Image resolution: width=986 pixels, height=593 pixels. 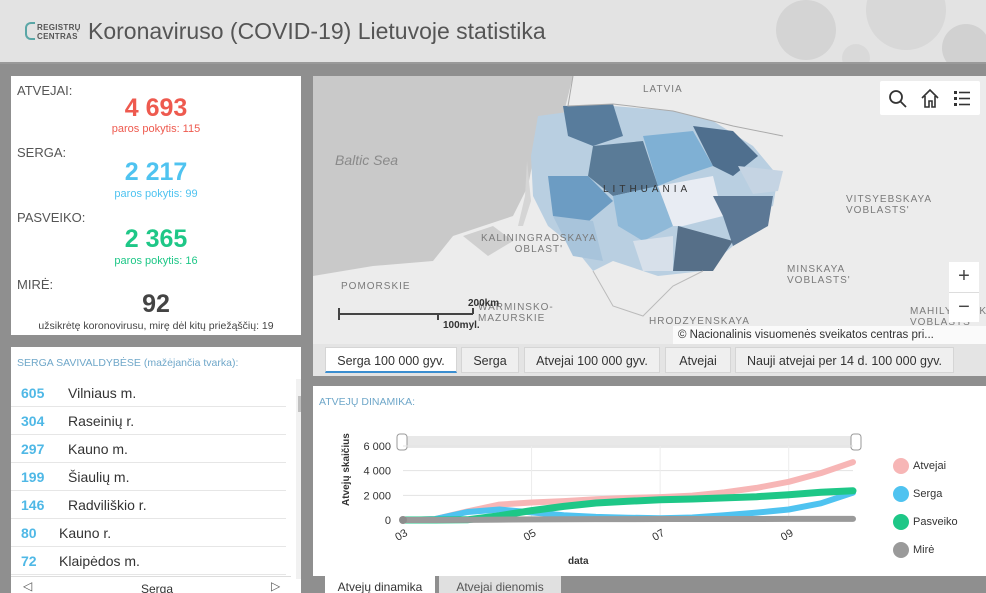 I want to click on list-item: 199 Šiaulių m., so click(x=148, y=477).